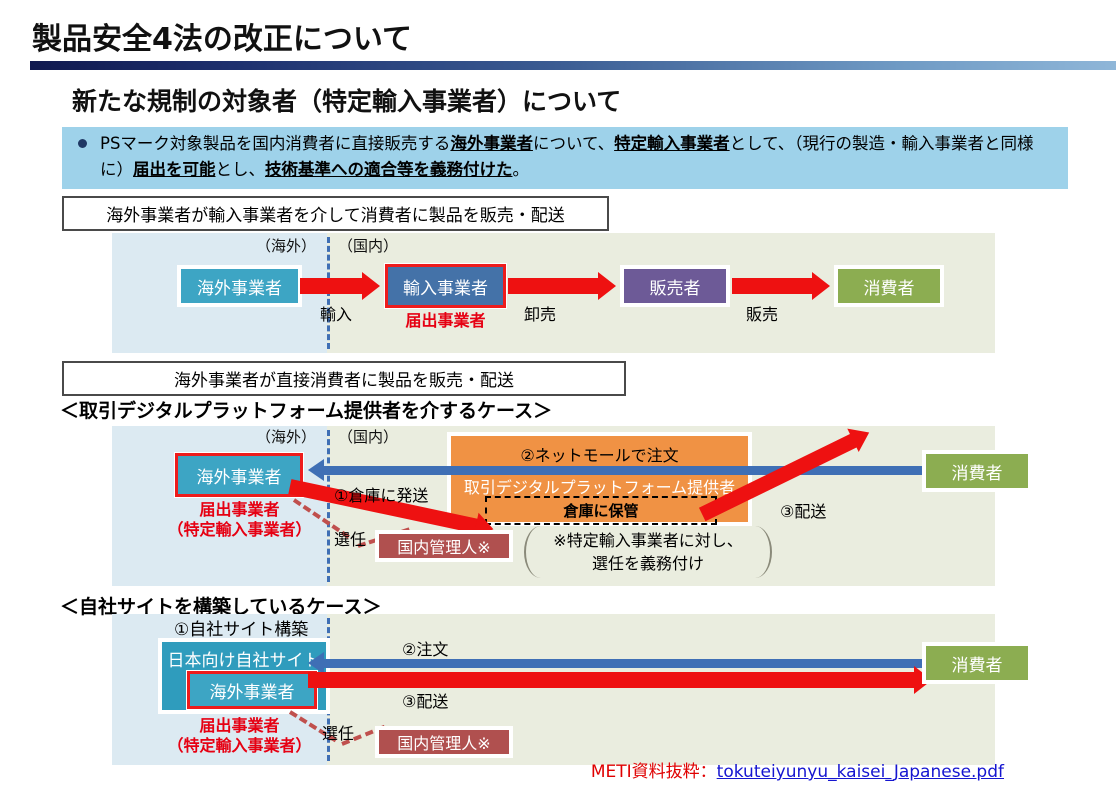 Image resolution: width=1116 pixels, height=790 pixels. What do you see at coordinates (368, 437) in the screenshot?
I see `region-tag-domestic-2: （国内）` at bounding box center [368, 437].